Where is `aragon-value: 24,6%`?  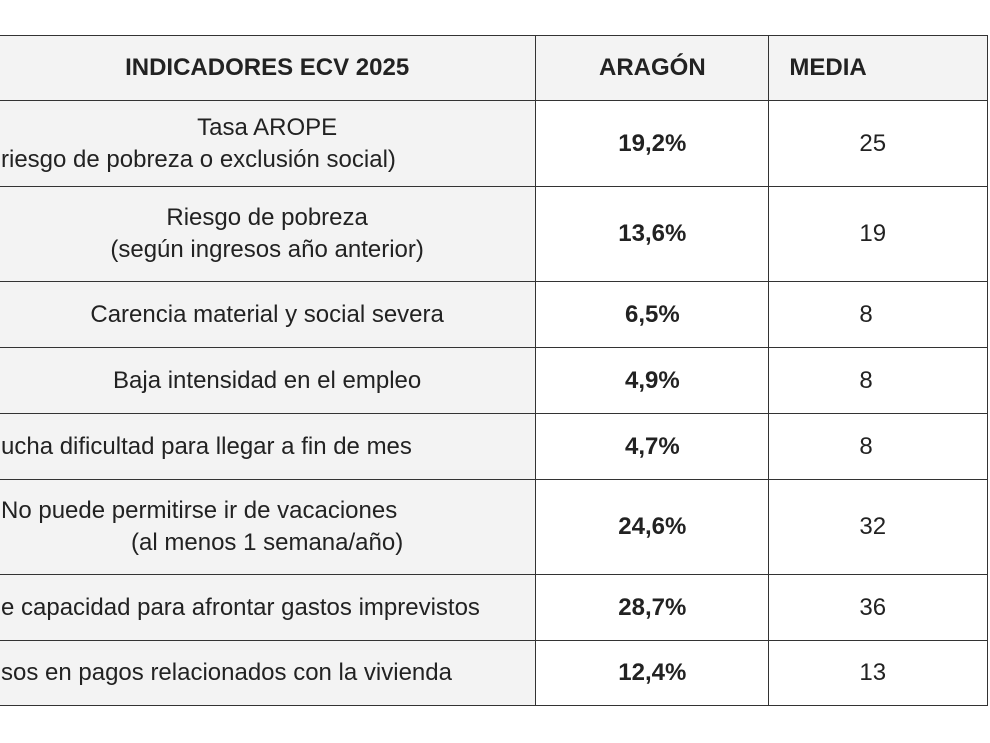 aragon-value: 24,6% is located at coordinates (652, 527).